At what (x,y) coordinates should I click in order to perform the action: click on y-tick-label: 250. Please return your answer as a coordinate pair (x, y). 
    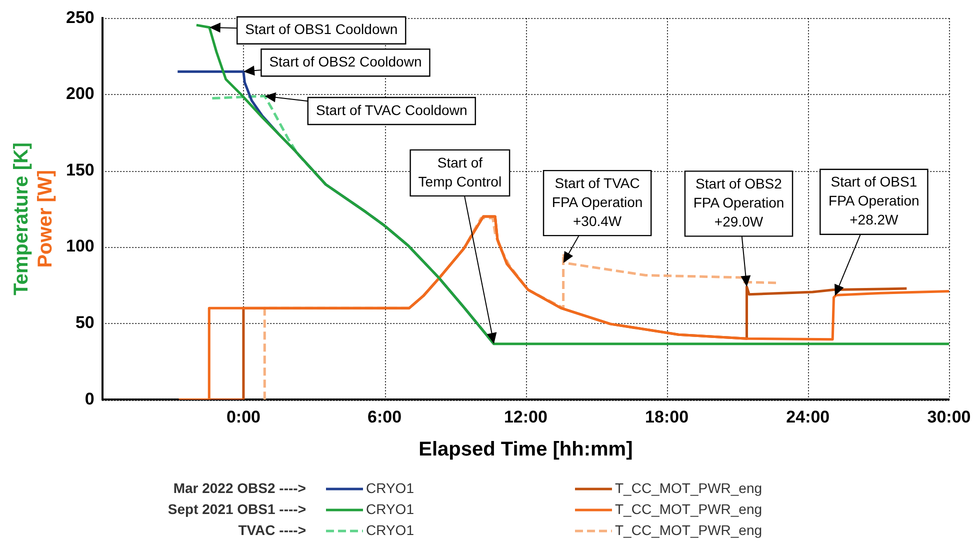
    Looking at the image, I should click on (80, 17).